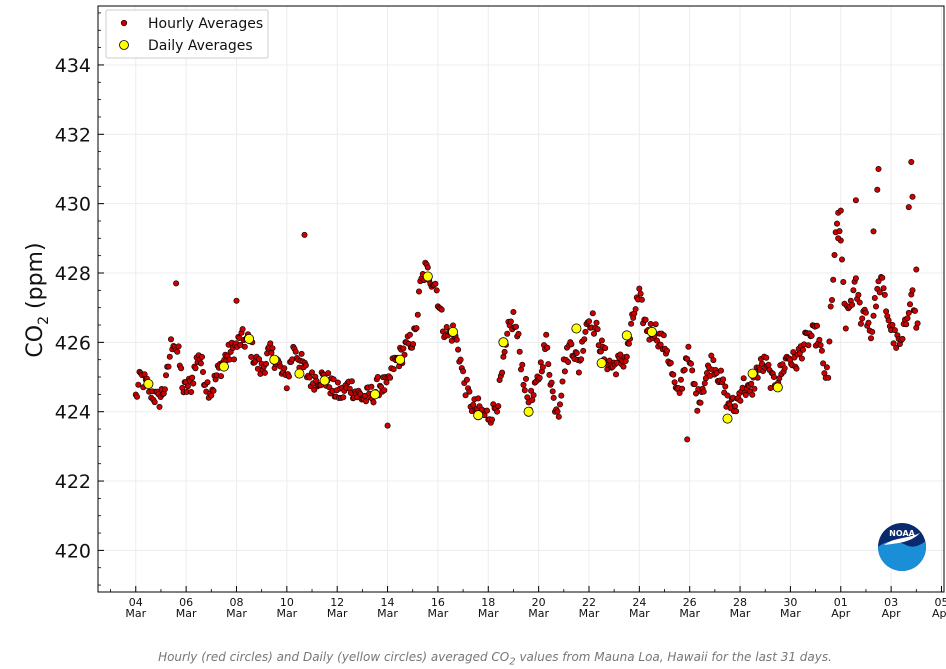 Image resolution: width=946 pixels, height=669 pixels. I want to click on y-tick-label: 422, so click(73, 482).